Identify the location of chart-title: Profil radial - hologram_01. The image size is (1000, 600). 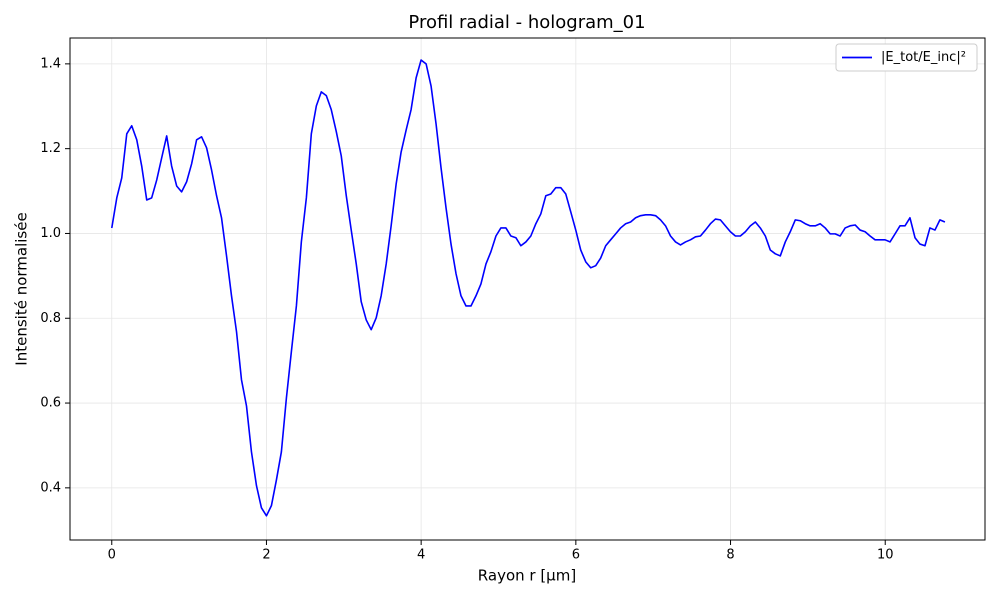
(526, 22).